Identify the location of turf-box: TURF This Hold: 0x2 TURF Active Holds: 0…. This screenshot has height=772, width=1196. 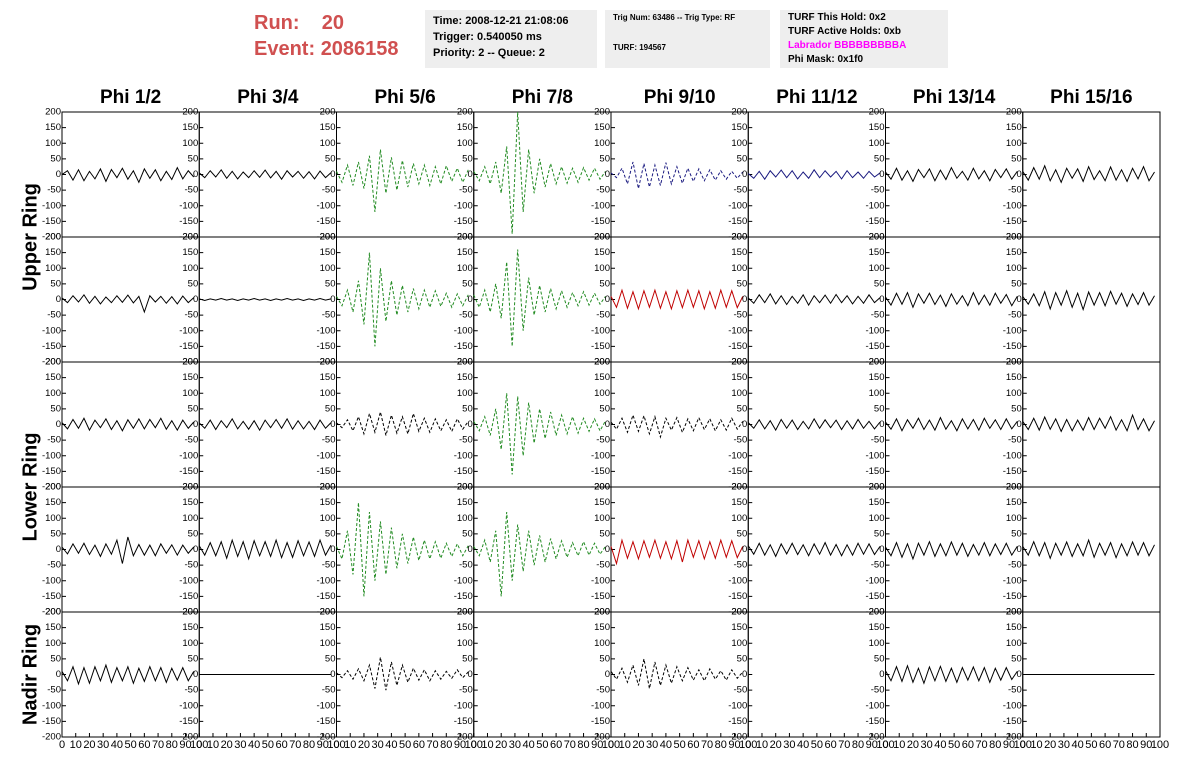
(864, 39).